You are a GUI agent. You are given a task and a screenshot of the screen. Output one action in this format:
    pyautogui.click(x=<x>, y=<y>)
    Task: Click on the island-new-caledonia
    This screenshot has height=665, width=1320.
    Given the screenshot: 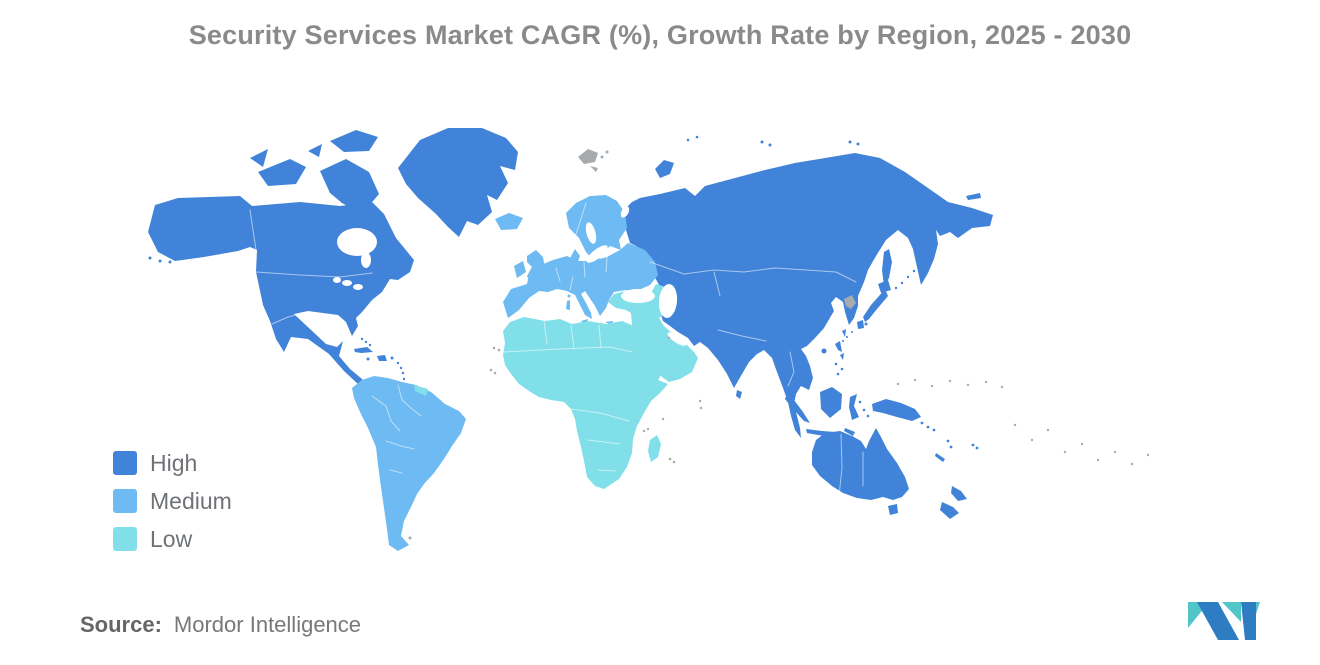 What is the action you would take?
    pyautogui.click(x=940, y=457)
    